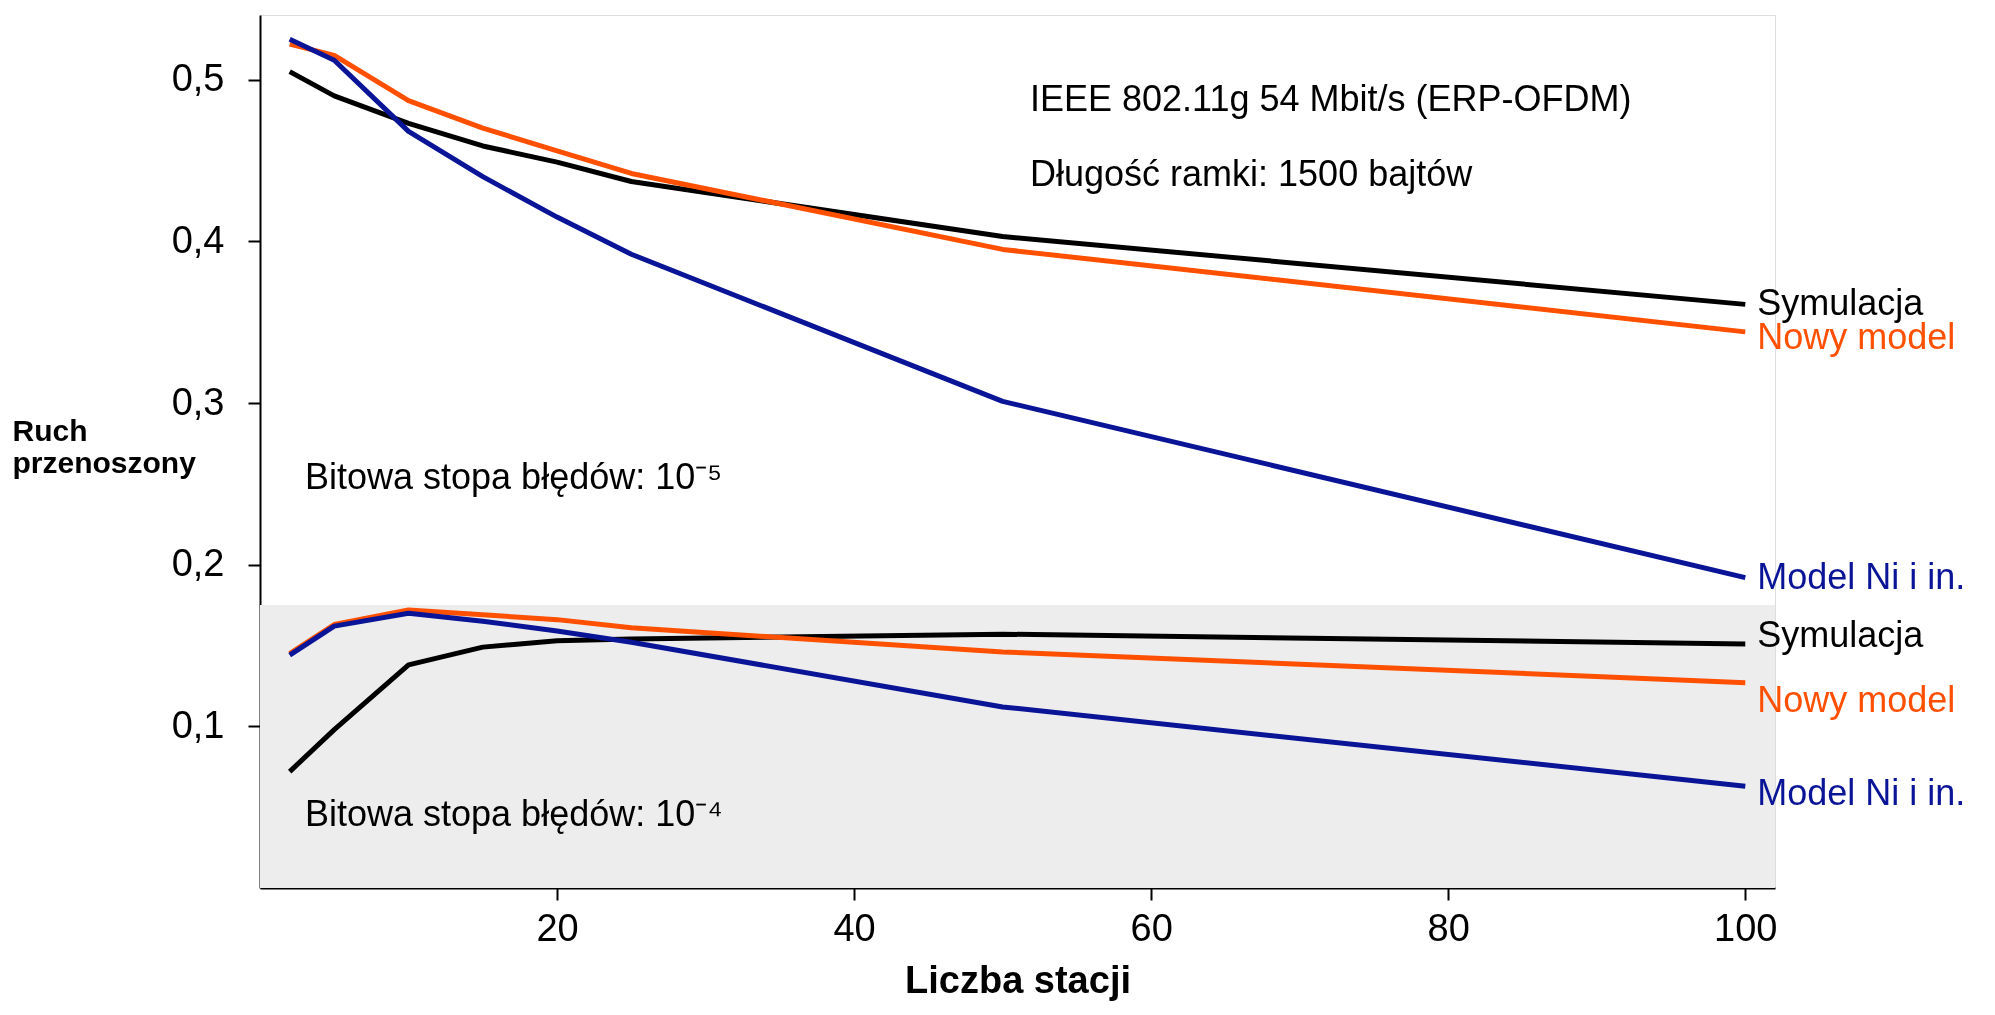  Describe the element at coordinates (514, 476) in the screenshot. I see `annotation: Bitowa stopa błędów: 10⁻⁵` at that location.